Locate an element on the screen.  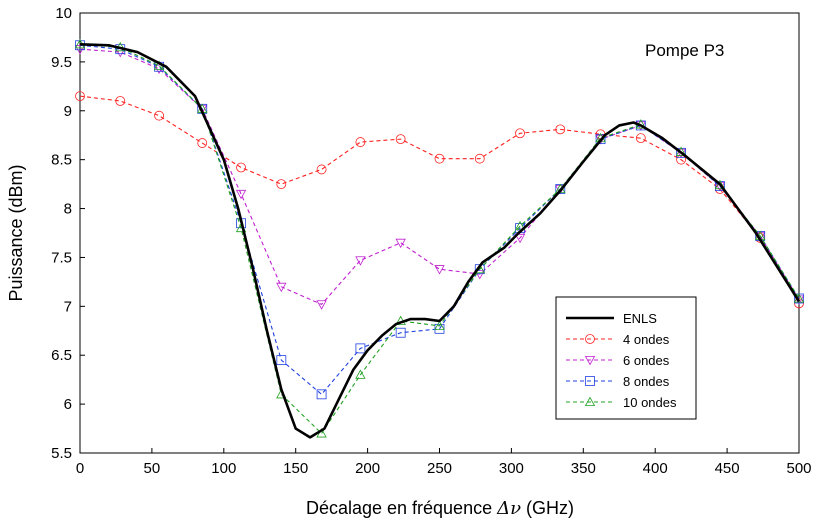
legend-label-4-ondes: 4 ondes is located at coordinates (646, 339).